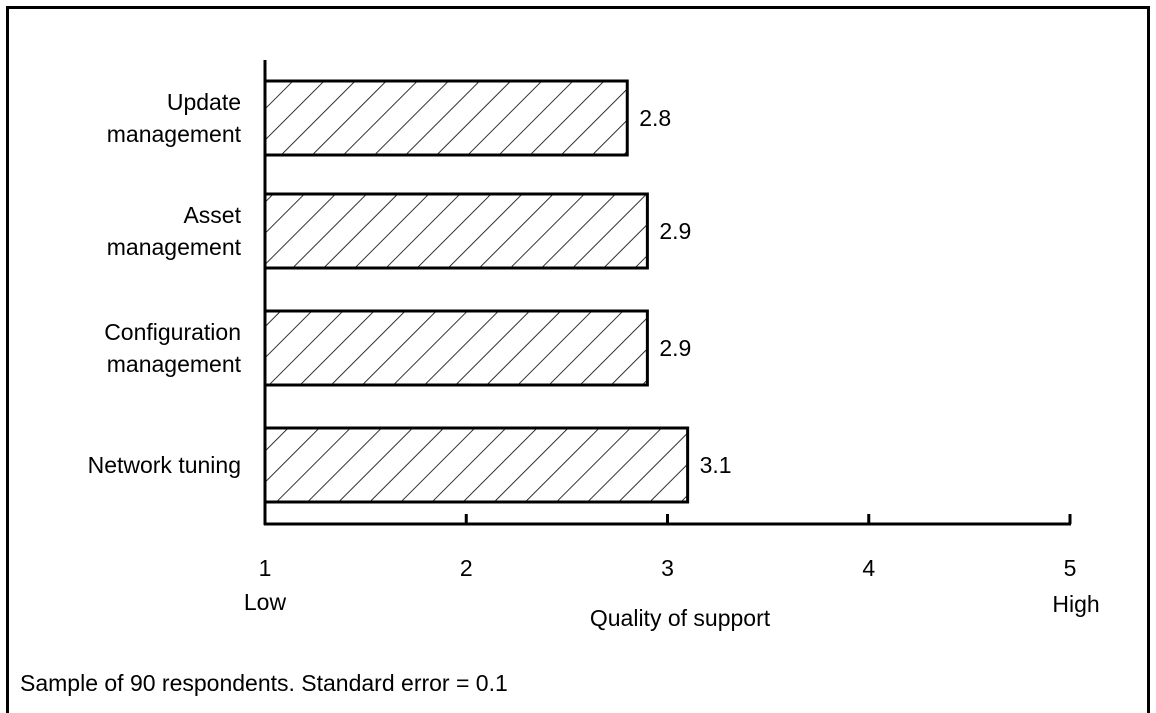  Describe the element at coordinates (174, 231) in the screenshot. I see `category-label: Asset management` at that location.